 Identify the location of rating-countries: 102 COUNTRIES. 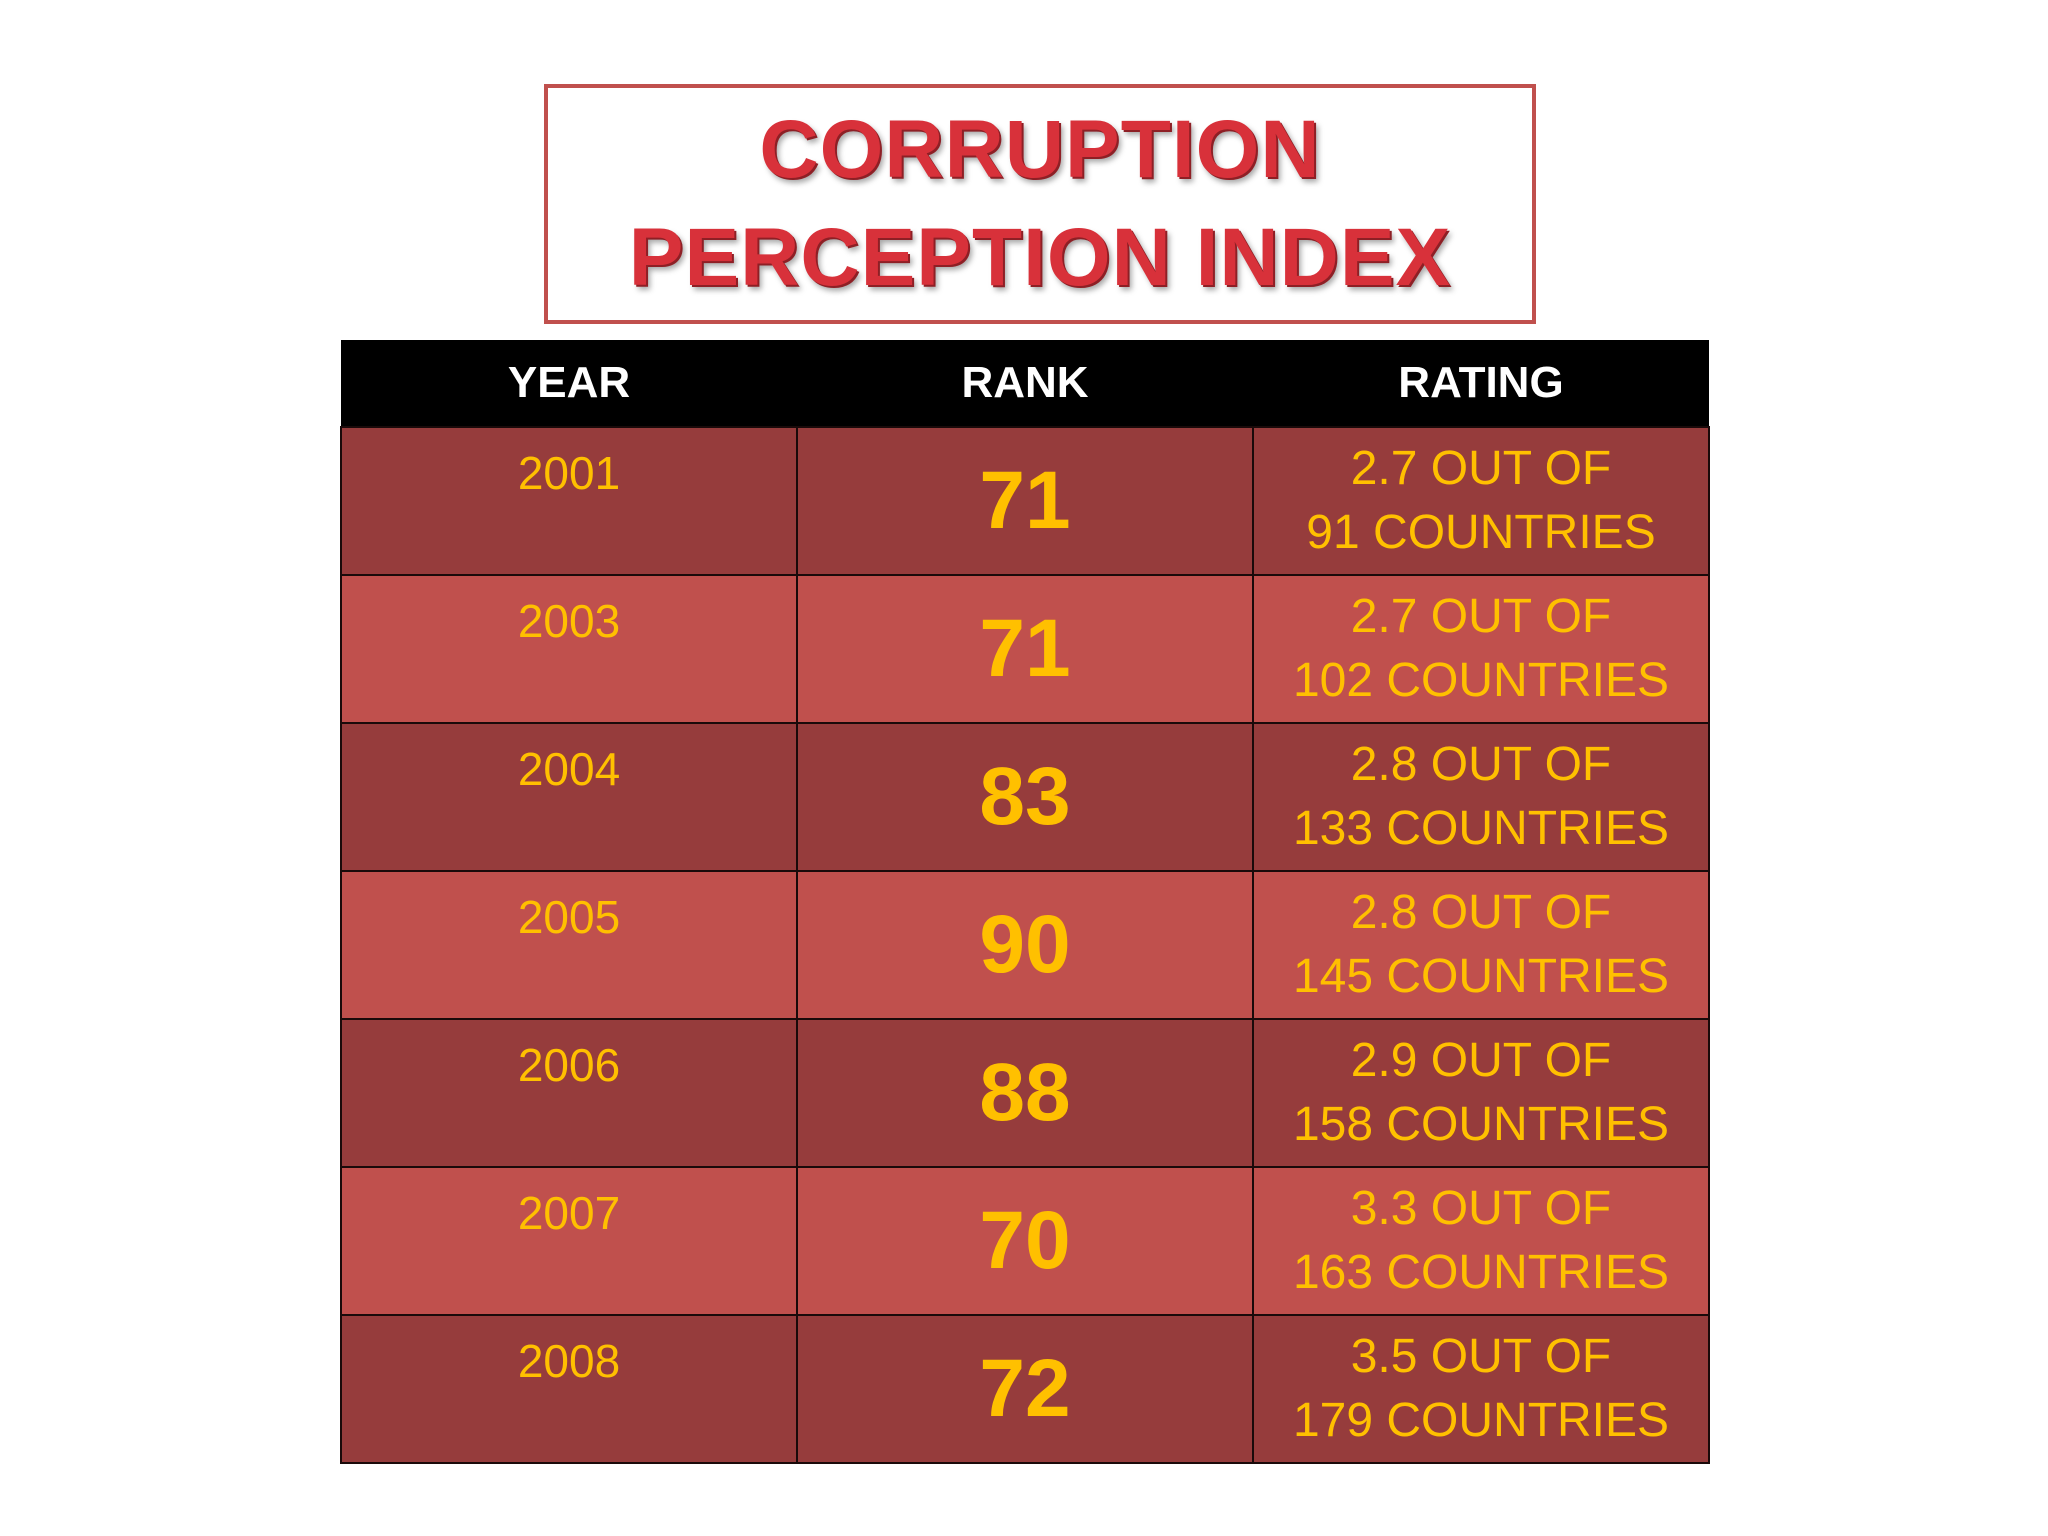
(1481, 680).